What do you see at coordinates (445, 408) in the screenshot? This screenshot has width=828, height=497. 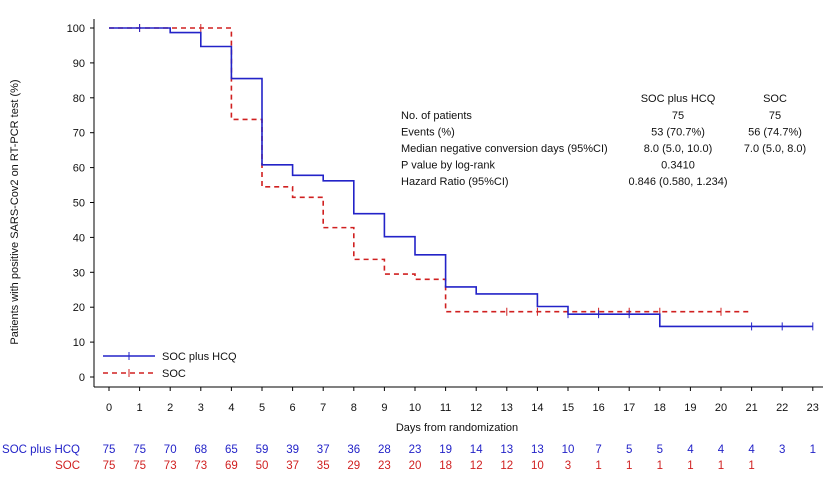 I see `x-tick-label: 11` at bounding box center [445, 408].